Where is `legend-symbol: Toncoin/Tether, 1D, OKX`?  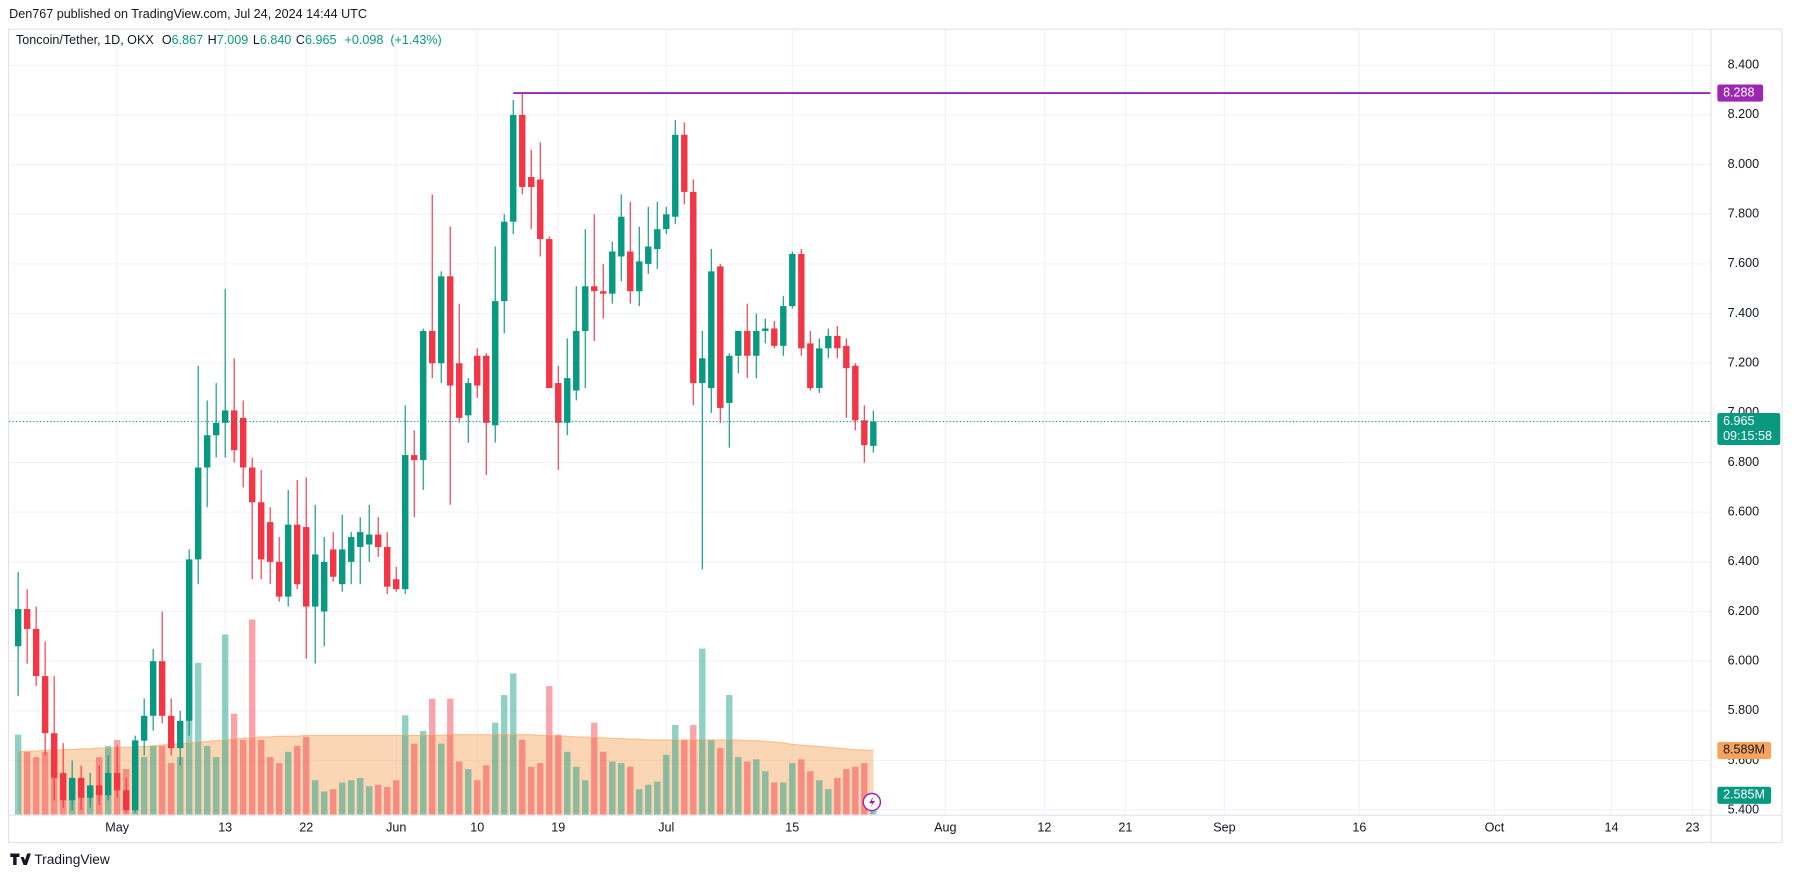 legend-symbol: Toncoin/Tether, 1D, OKX is located at coordinates (85, 41).